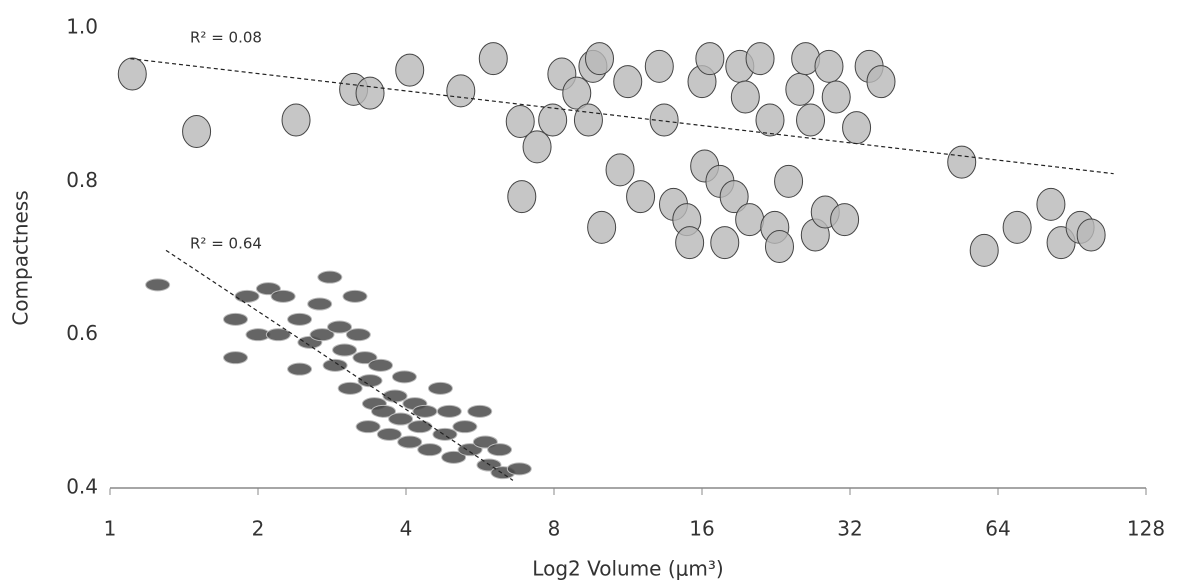 The image size is (1177, 584). What do you see at coordinates (82, 180) in the screenshot?
I see `y-tick-label: 0.8` at bounding box center [82, 180].